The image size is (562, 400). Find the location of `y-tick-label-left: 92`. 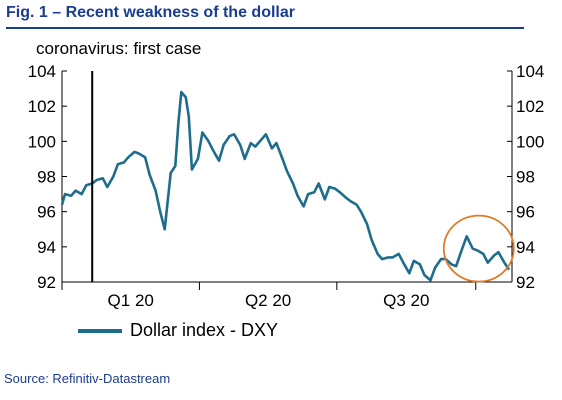

y-tick-label-left: 92 is located at coordinates (46, 282).